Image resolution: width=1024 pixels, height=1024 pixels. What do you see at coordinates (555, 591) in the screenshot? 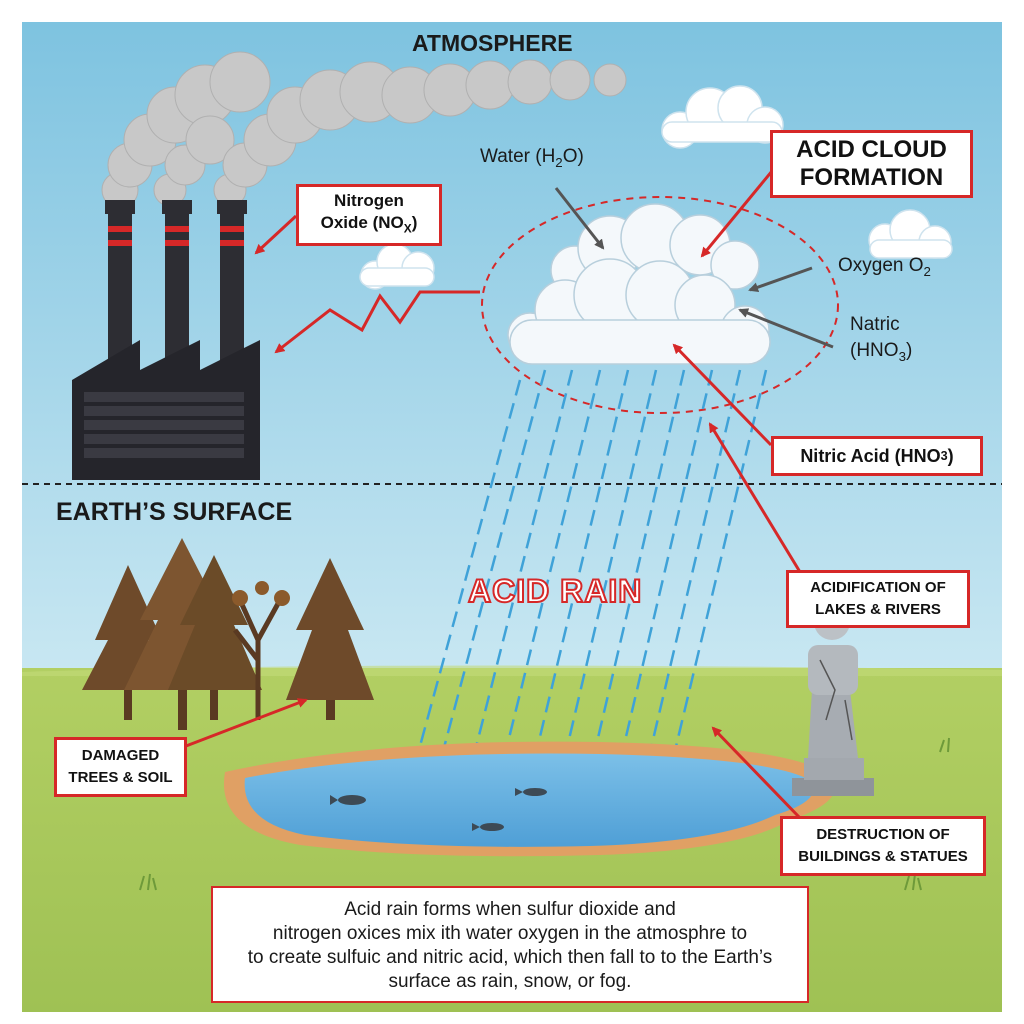
I see `acid-rain-title: ACID RAIN` at bounding box center [555, 591].